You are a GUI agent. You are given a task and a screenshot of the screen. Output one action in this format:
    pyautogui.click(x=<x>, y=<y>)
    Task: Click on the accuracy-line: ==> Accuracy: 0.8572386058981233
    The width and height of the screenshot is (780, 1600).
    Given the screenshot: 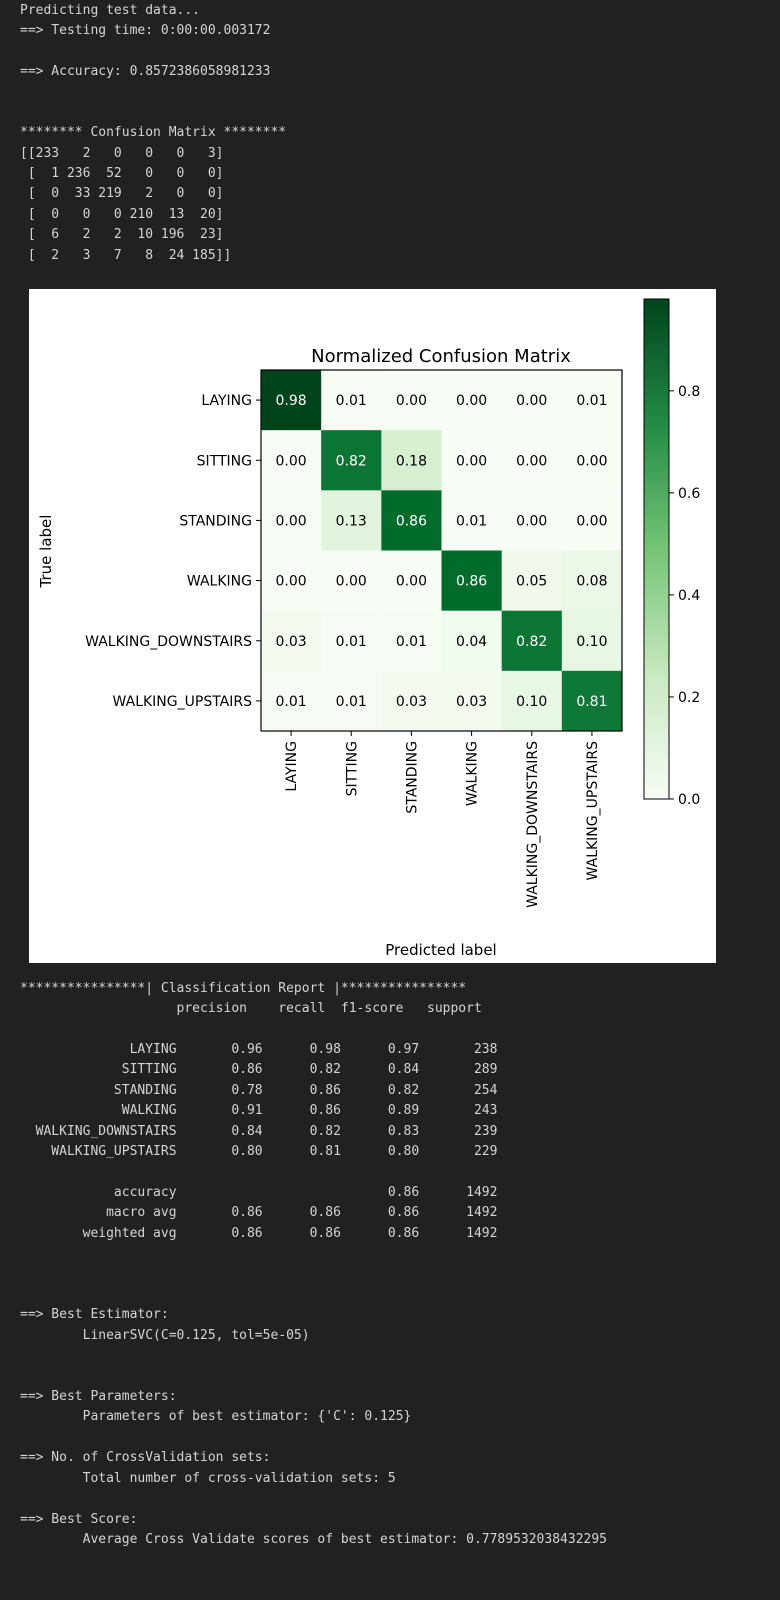 What is the action you would take?
    pyautogui.click(x=145, y=71)
    